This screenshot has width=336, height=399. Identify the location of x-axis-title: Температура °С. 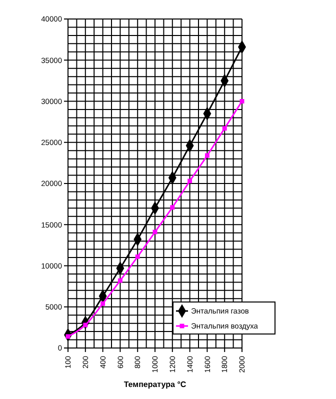
(155, 384).